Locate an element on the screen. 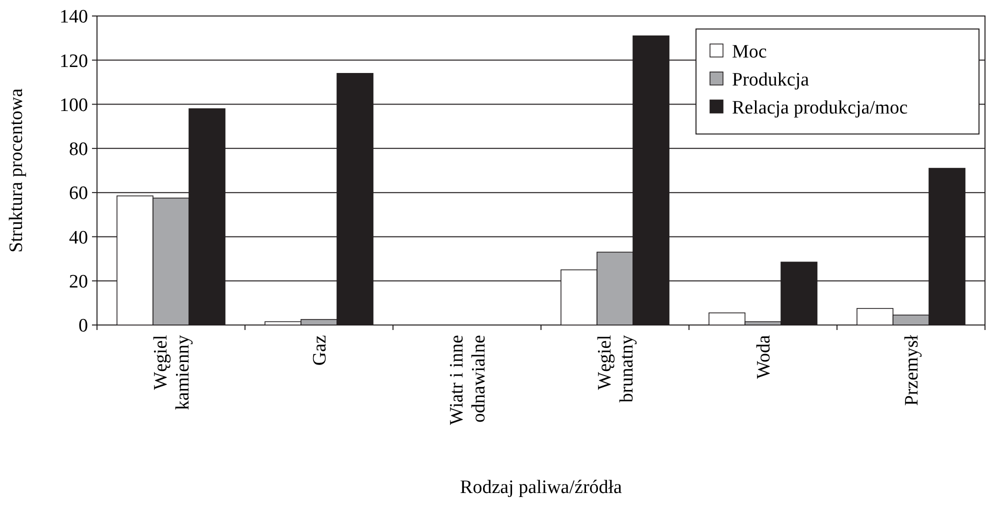  legend-label: Moc is located at coordinates (749, 52).